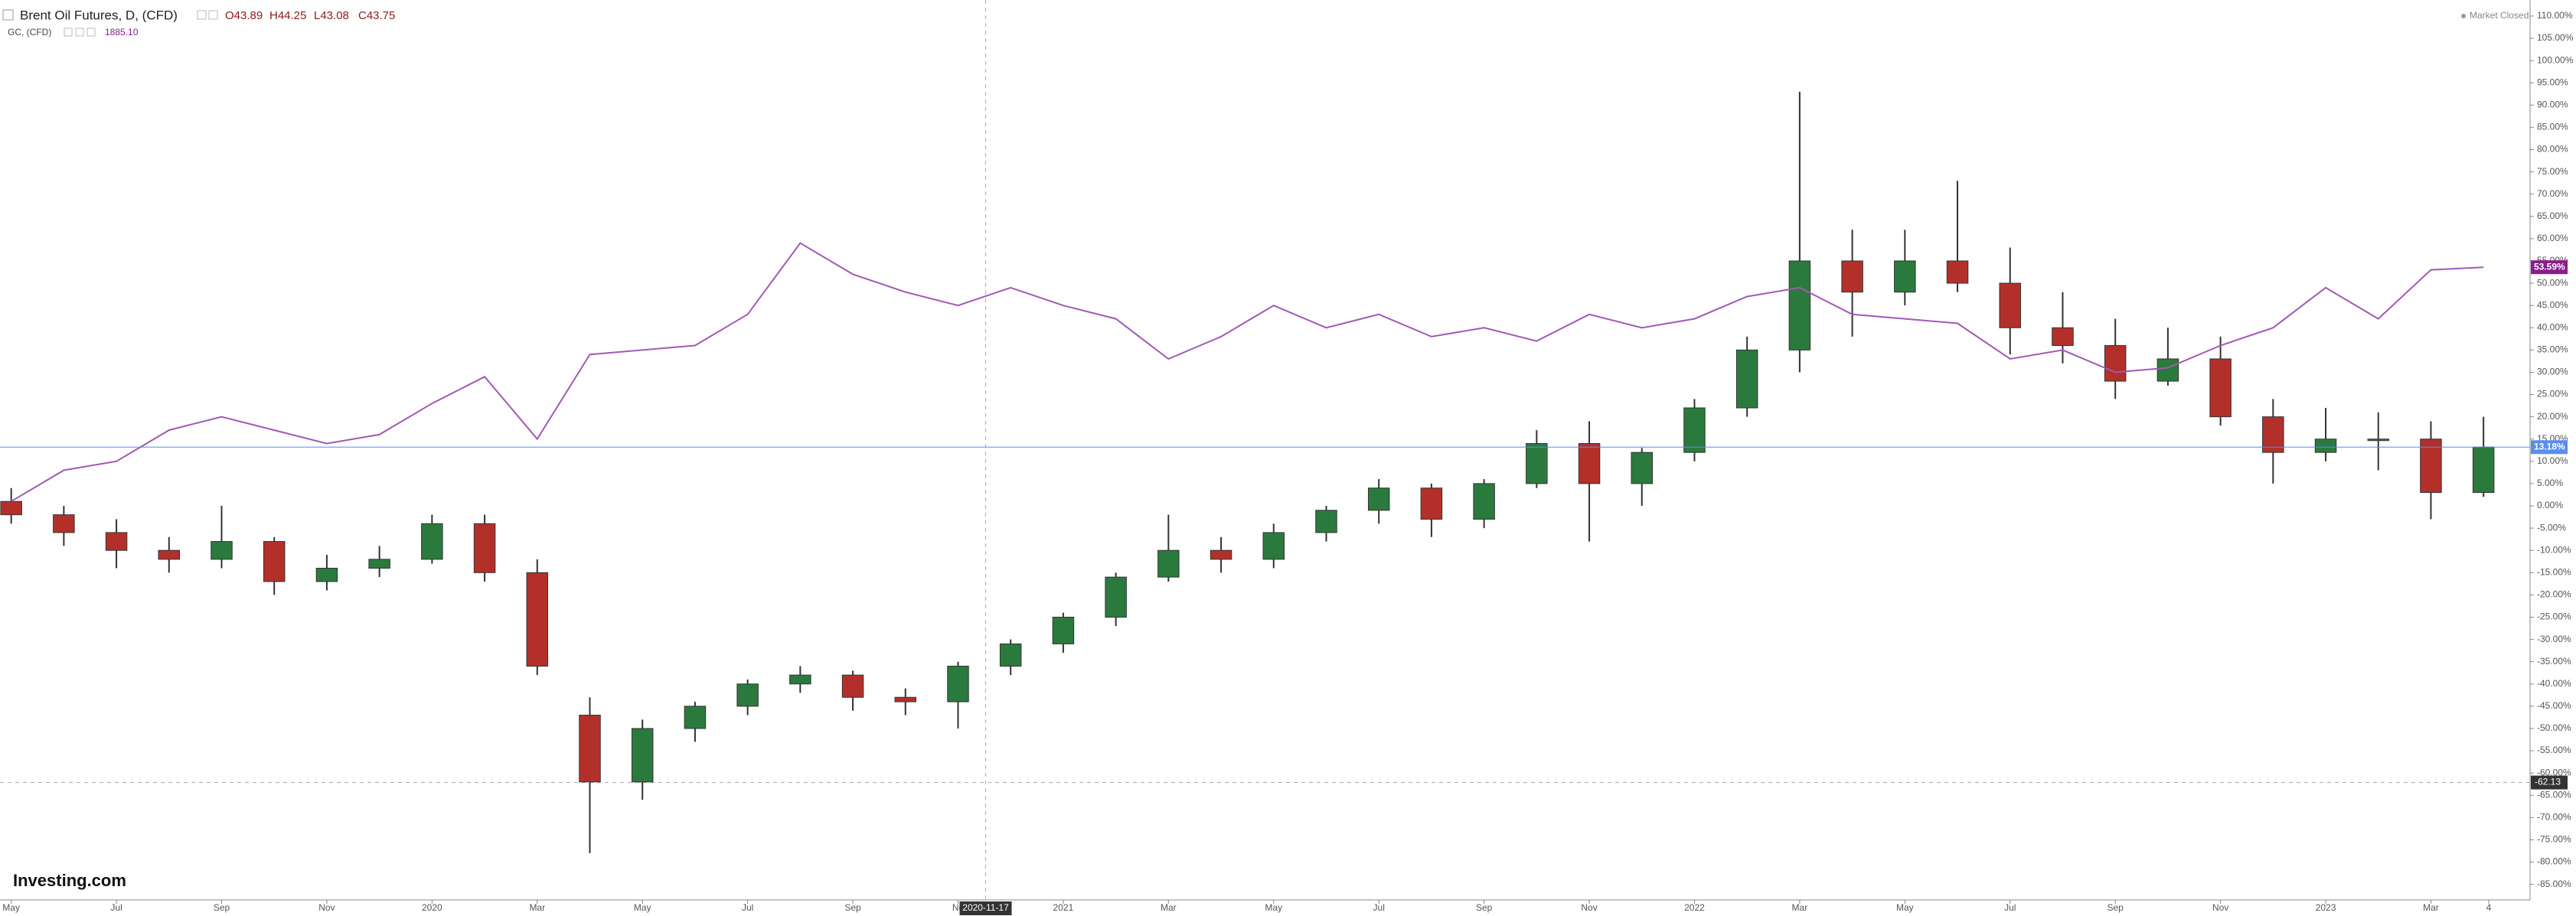  I want to click on last-price: 1885.10, so click(122, 32).